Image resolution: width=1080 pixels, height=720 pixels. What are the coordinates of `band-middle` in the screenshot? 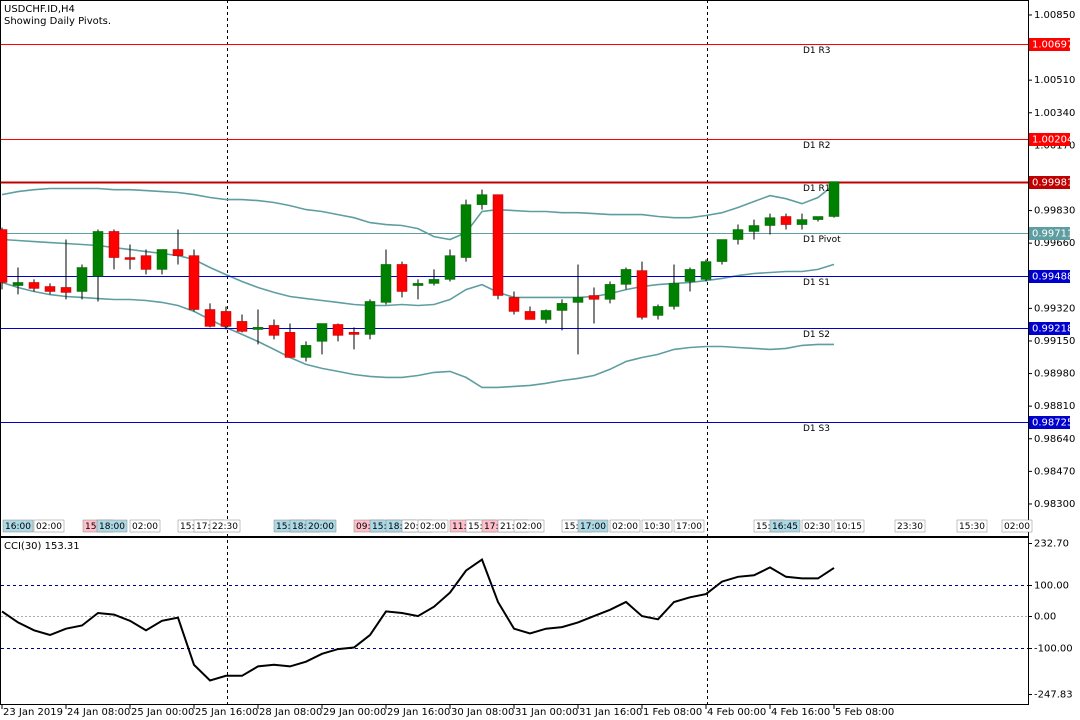 It's located at (418, 272).